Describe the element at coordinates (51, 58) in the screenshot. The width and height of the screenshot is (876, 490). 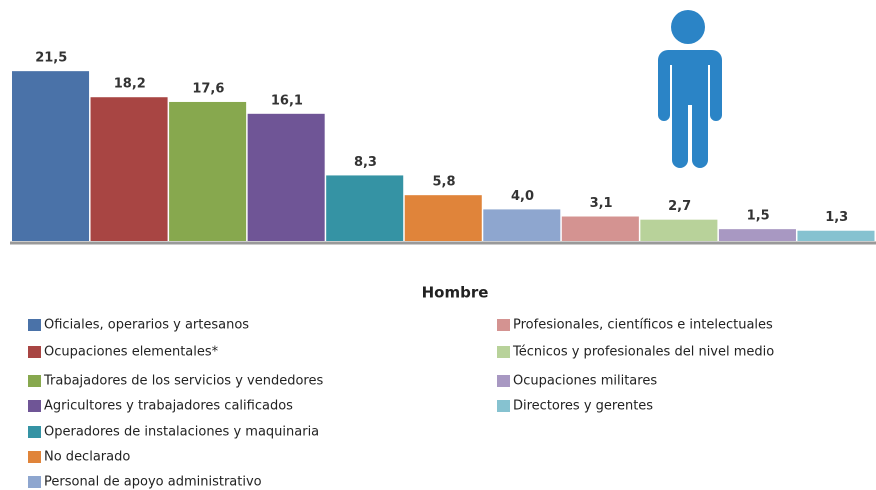
I see `value-label: 21,5` at that location.